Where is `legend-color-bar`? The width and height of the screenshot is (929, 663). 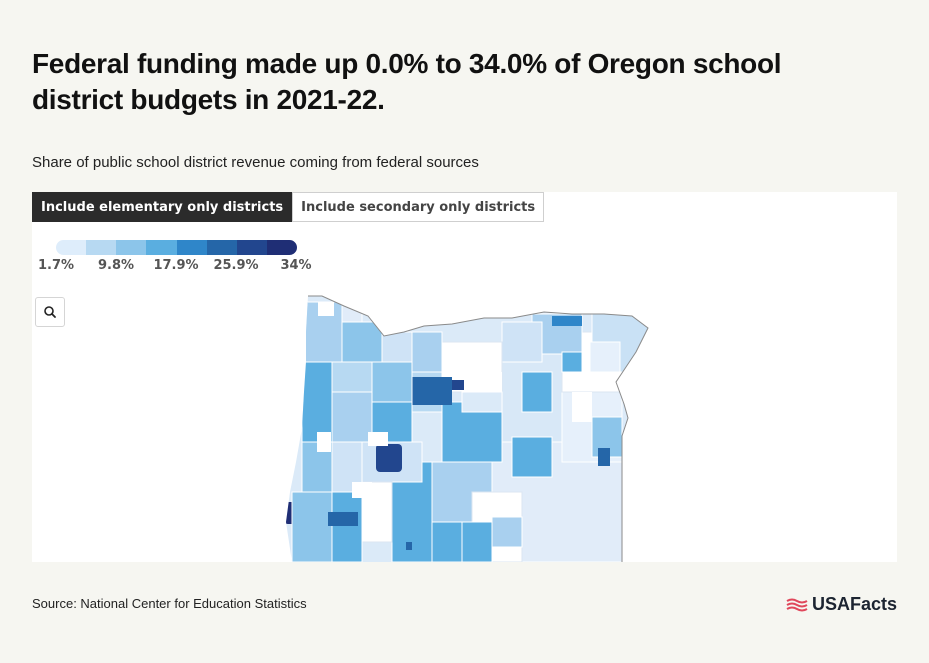 legend-color-bar is located at coordinates (176, 247).